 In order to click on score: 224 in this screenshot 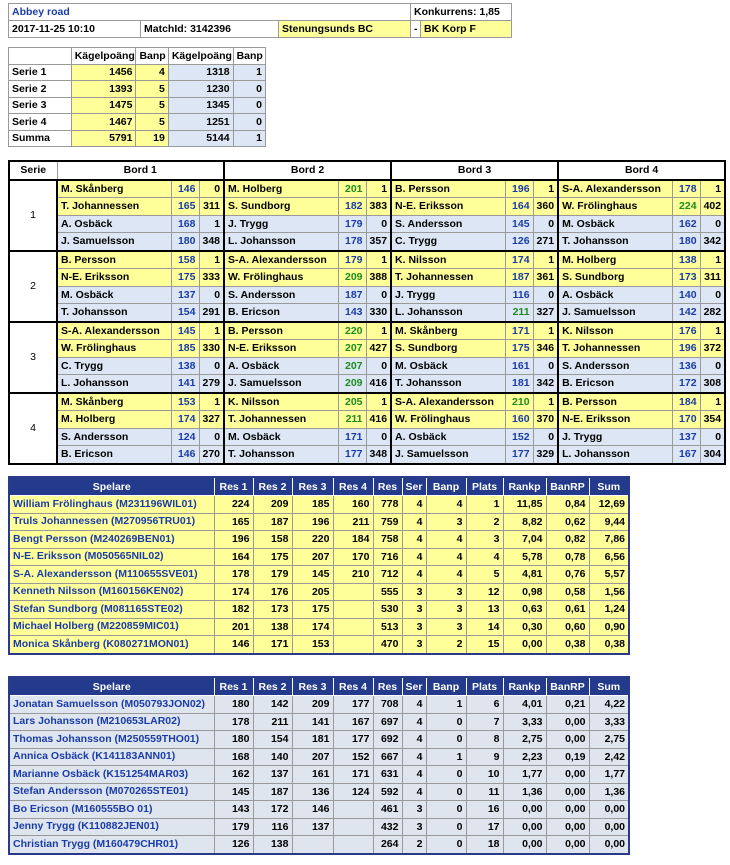, I will do `click(686, 206)`.